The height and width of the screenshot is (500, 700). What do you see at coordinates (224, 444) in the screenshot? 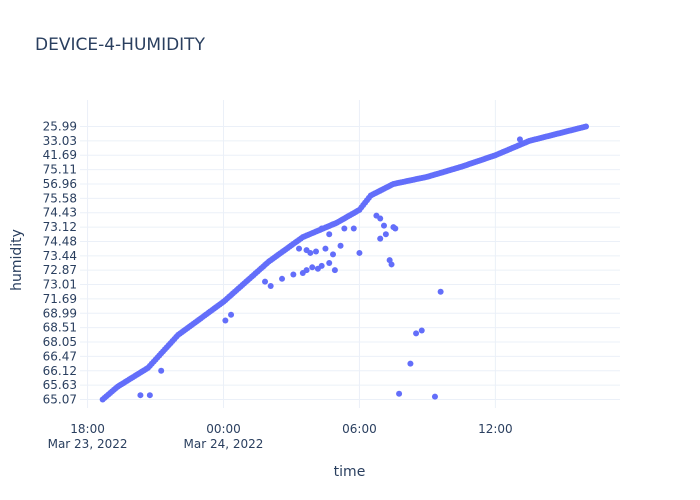
I see `x-tick-date-label: Mar 24, 2022` at bounding box center [224, 444].